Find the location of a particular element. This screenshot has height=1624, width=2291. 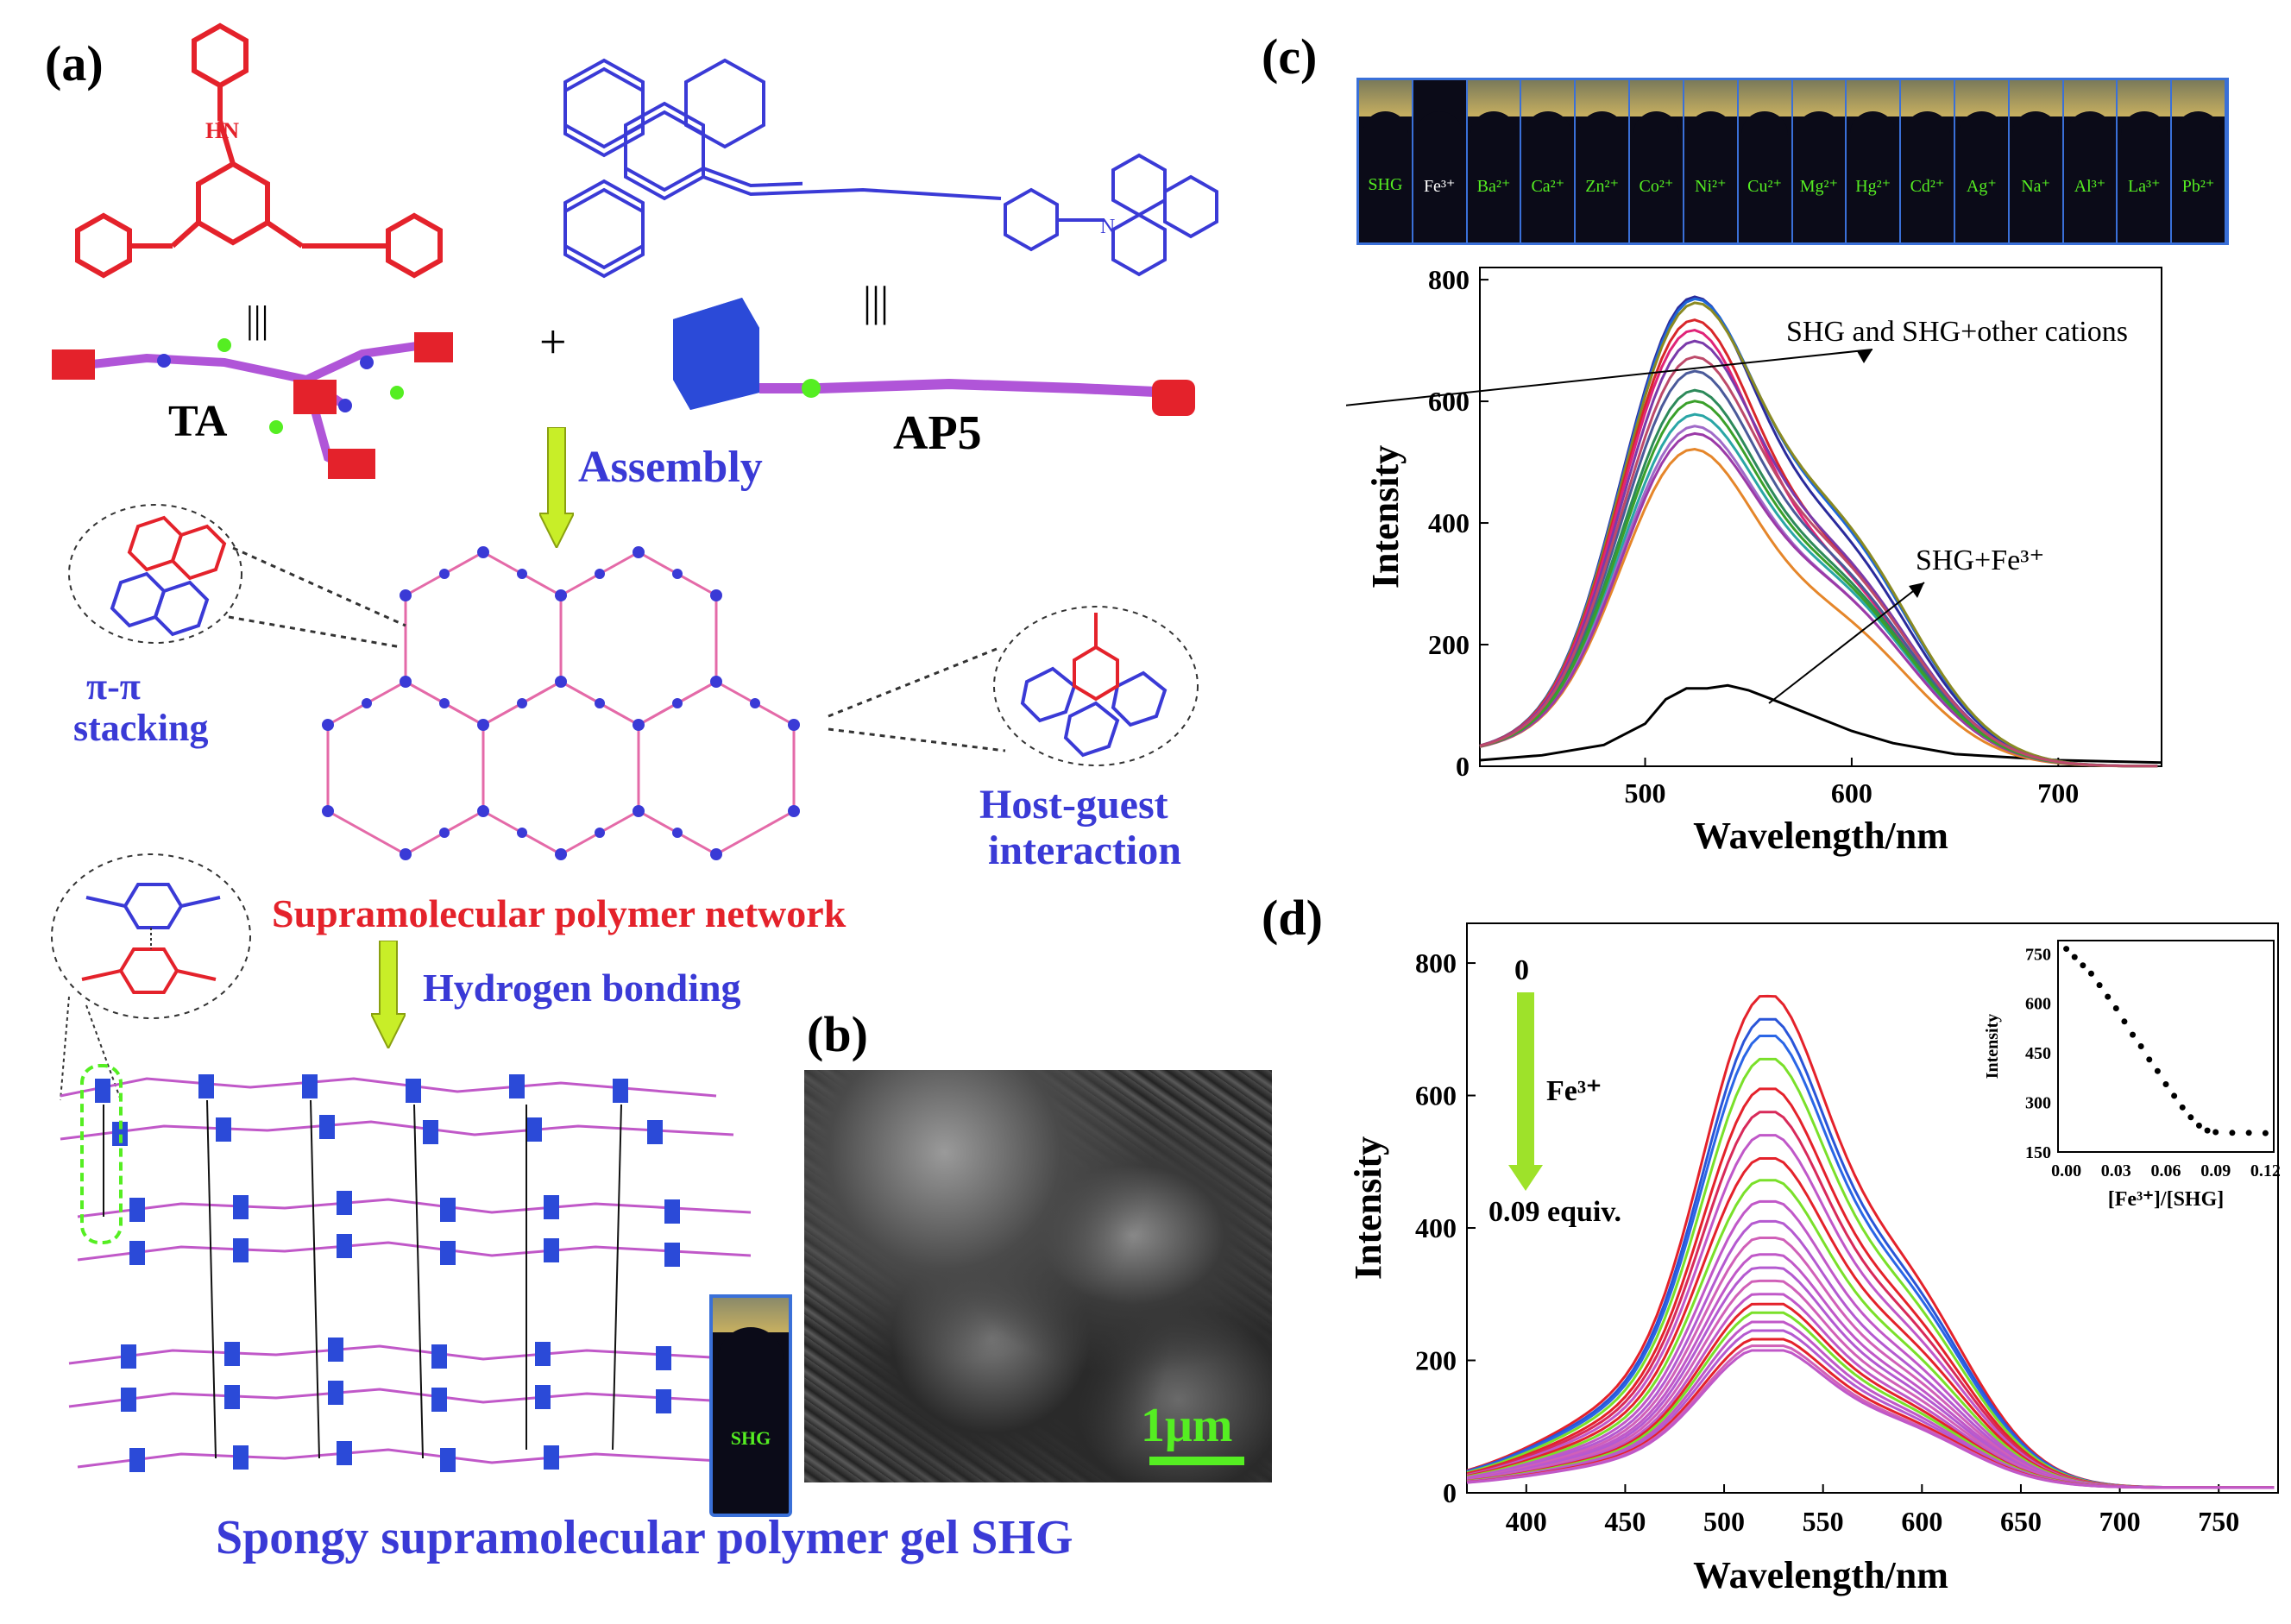

sem-scale-bar is located at coordinates (1196, 1461).